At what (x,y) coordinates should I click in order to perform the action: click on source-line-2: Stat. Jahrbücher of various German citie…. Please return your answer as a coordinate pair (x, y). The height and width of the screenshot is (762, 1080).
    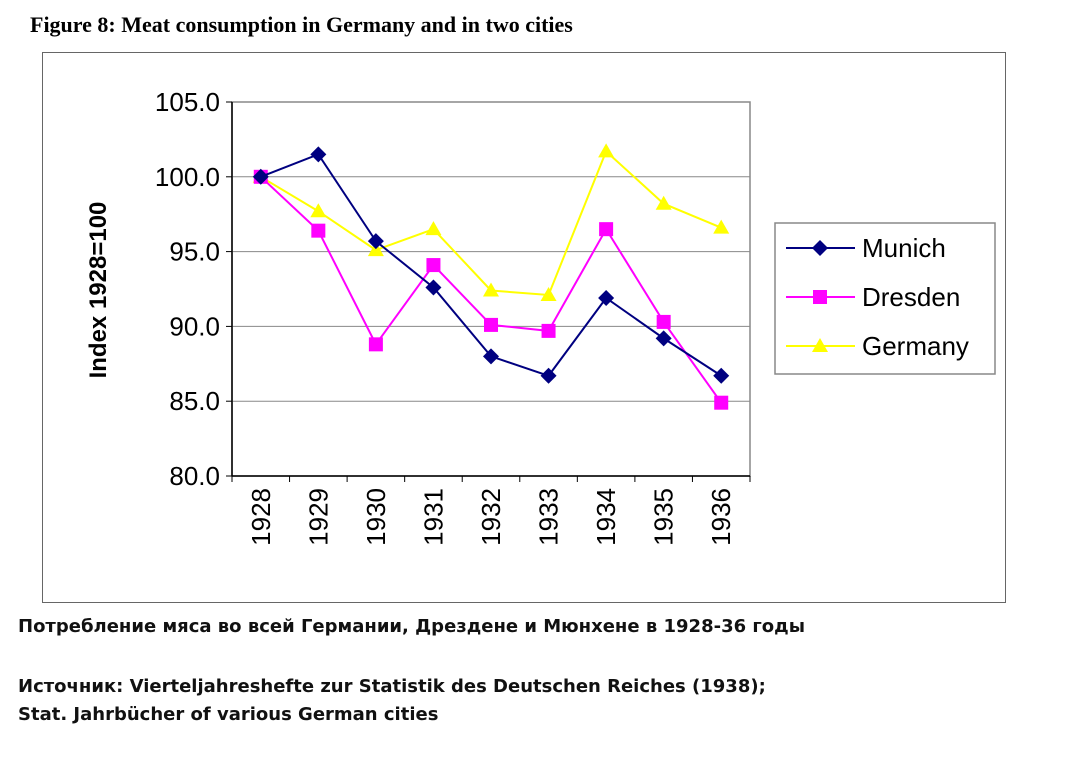
    Looking at the image, I should click on (228, 714).